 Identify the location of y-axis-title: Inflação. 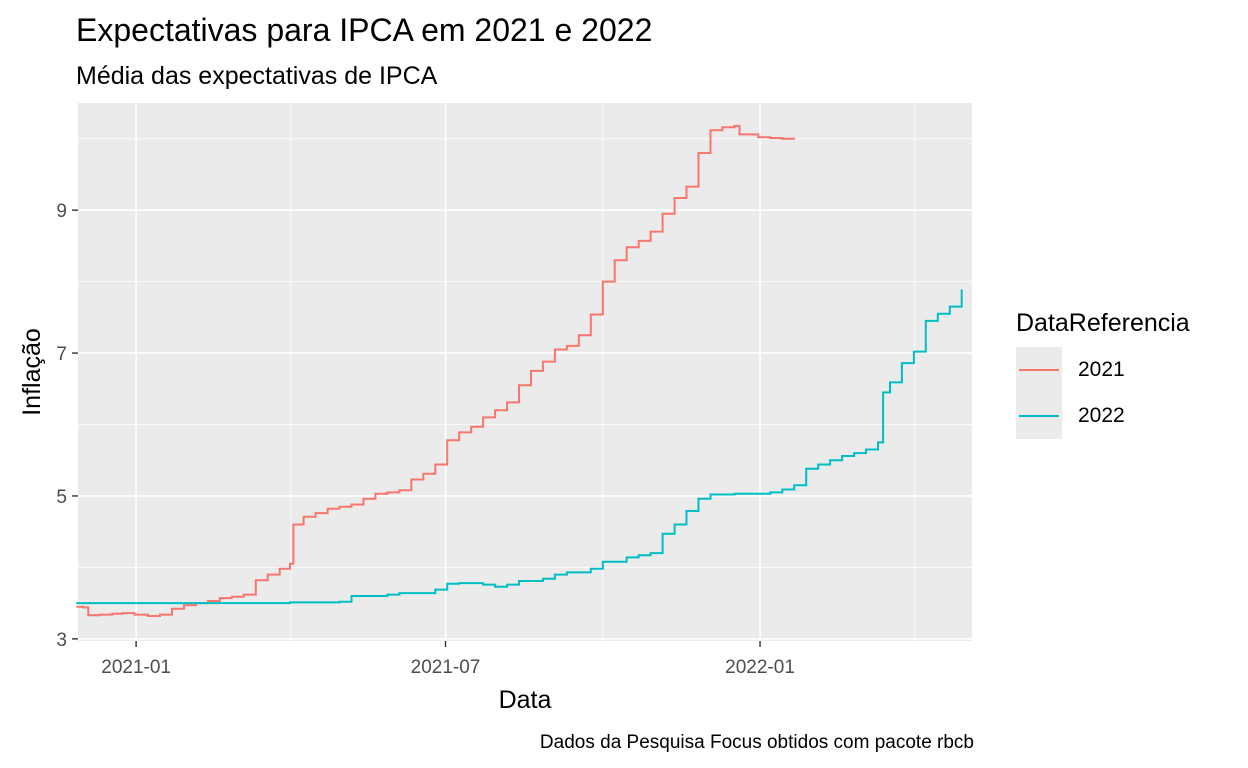
(32, 372).